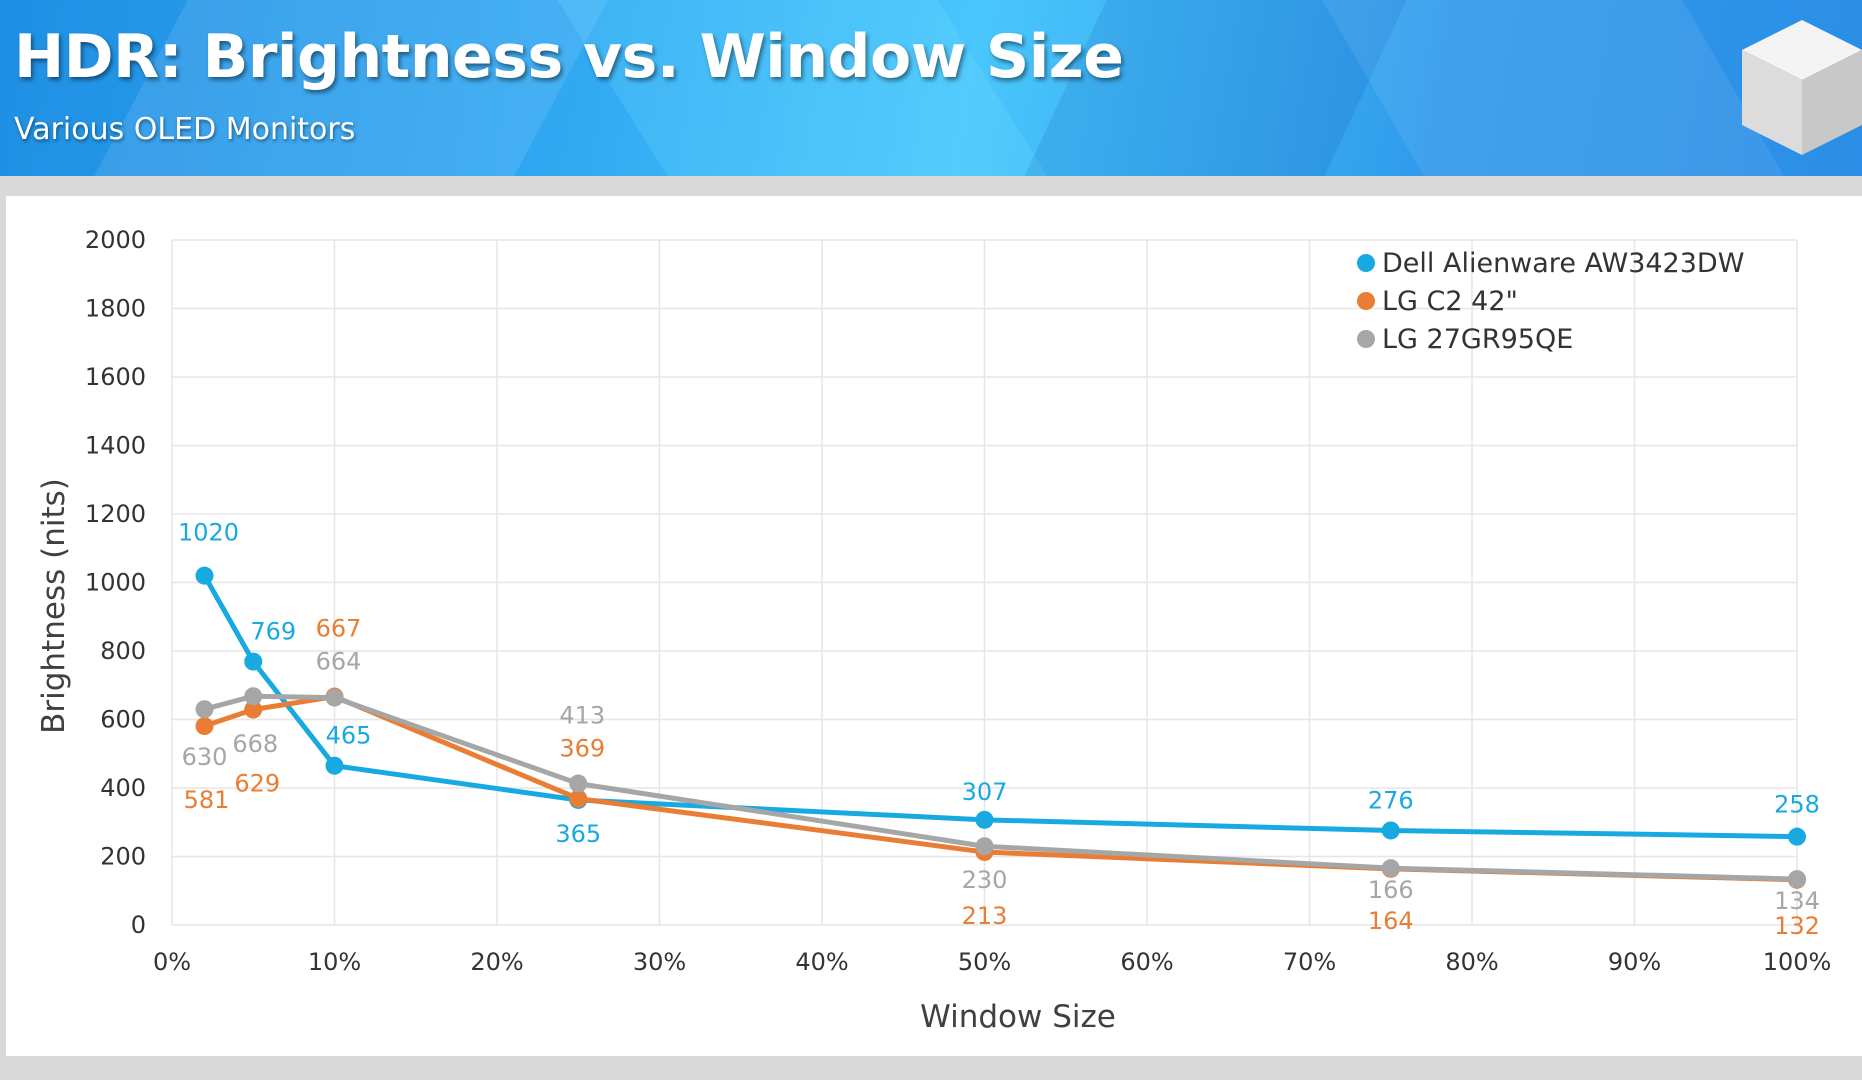 The width and height of the screenshot is (1862, 1080). Describe the element at coordinates (1797, 926) in the screenshot. I see `data-label: 132` at that location.